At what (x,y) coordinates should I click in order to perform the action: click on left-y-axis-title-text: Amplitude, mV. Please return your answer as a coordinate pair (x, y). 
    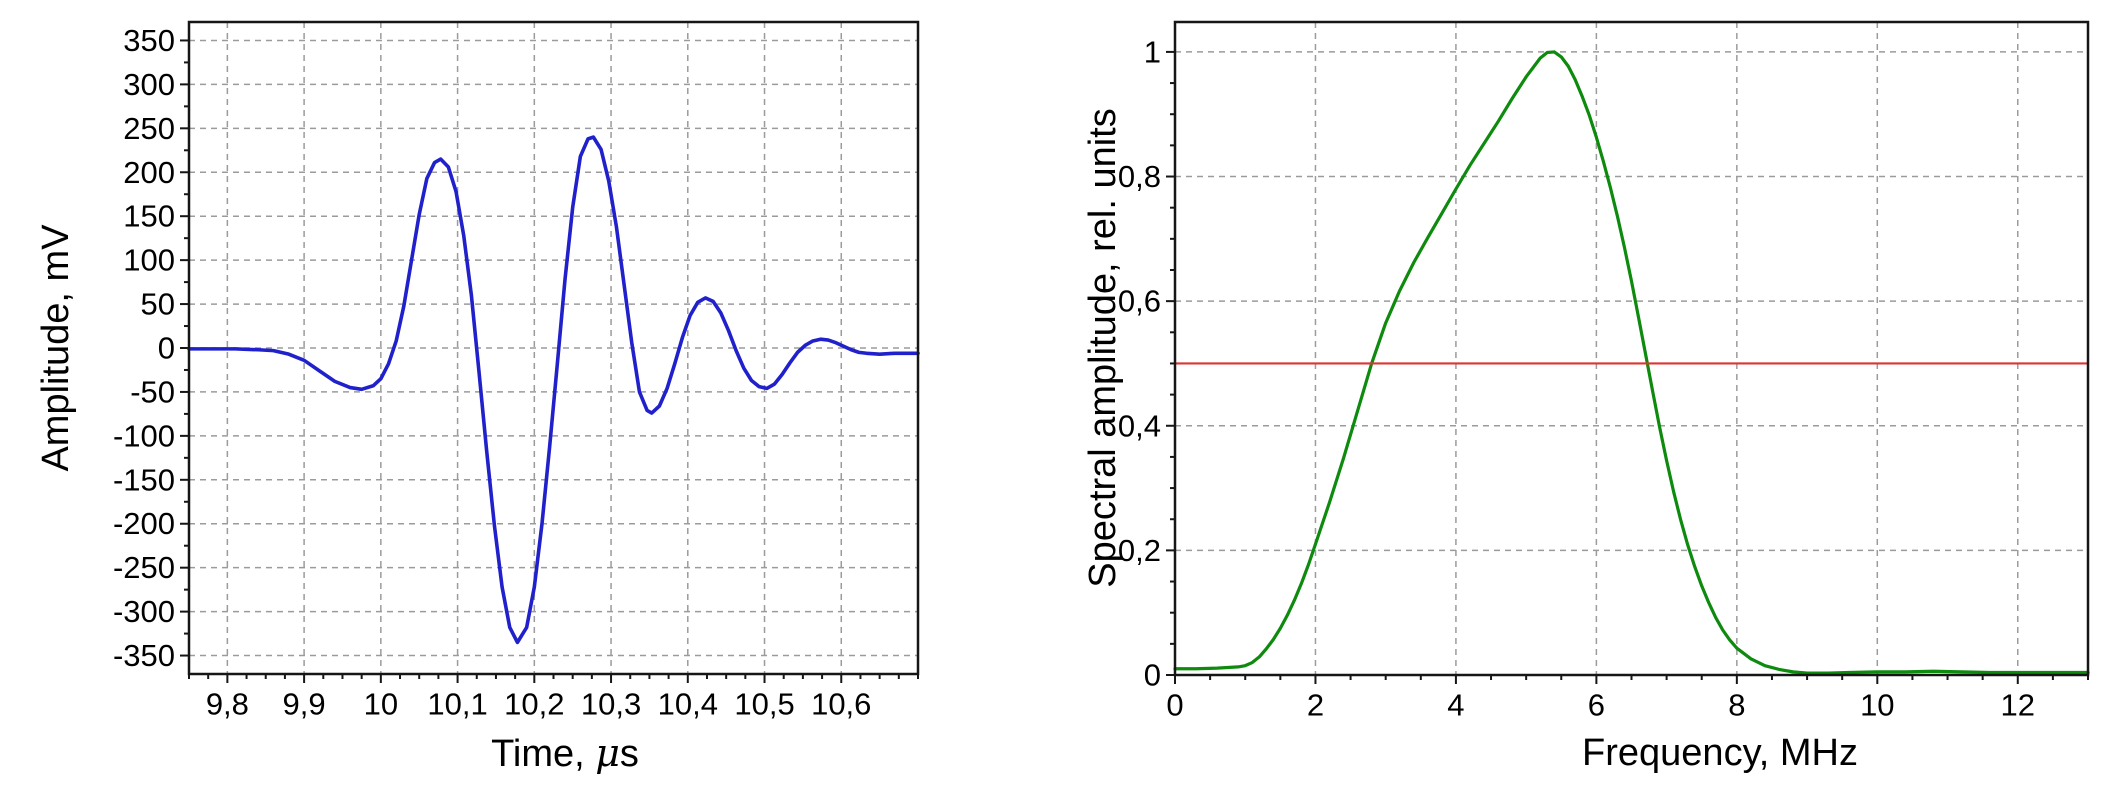
    Looking at the image, I should click on (56, 348).